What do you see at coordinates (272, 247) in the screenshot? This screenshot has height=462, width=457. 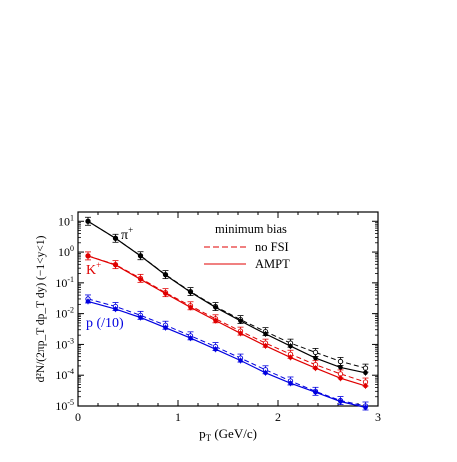 I see `legend-label-nofsi: no FSI` at bounding box center [272, 247].